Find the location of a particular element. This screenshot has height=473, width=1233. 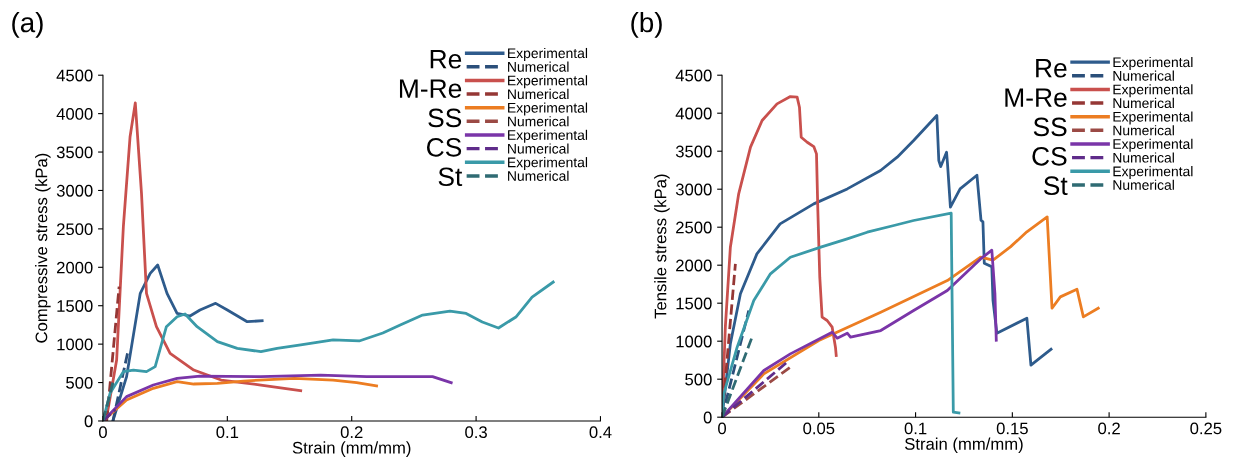

y-tick-label: 0 is located at coordinates (707, 417).